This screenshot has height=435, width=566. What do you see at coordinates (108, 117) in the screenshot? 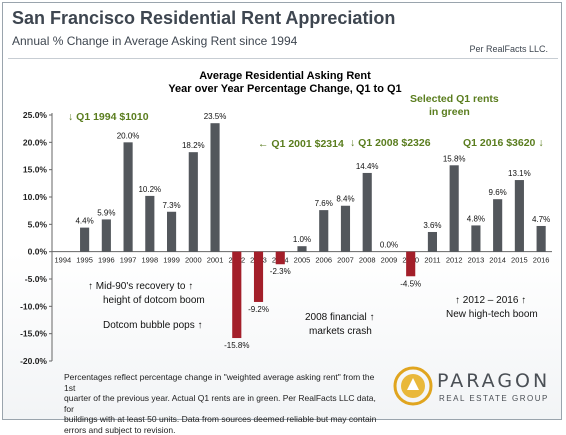
I see `annotation-q1-1994: ↓ Q1 1994 $1010` at bounding box center [108, 117].